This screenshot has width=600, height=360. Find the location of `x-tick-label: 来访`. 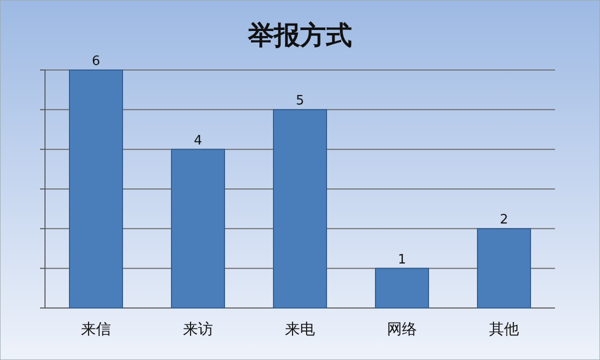

x-tick-label: 来访 is located at coordinates (198, 329).